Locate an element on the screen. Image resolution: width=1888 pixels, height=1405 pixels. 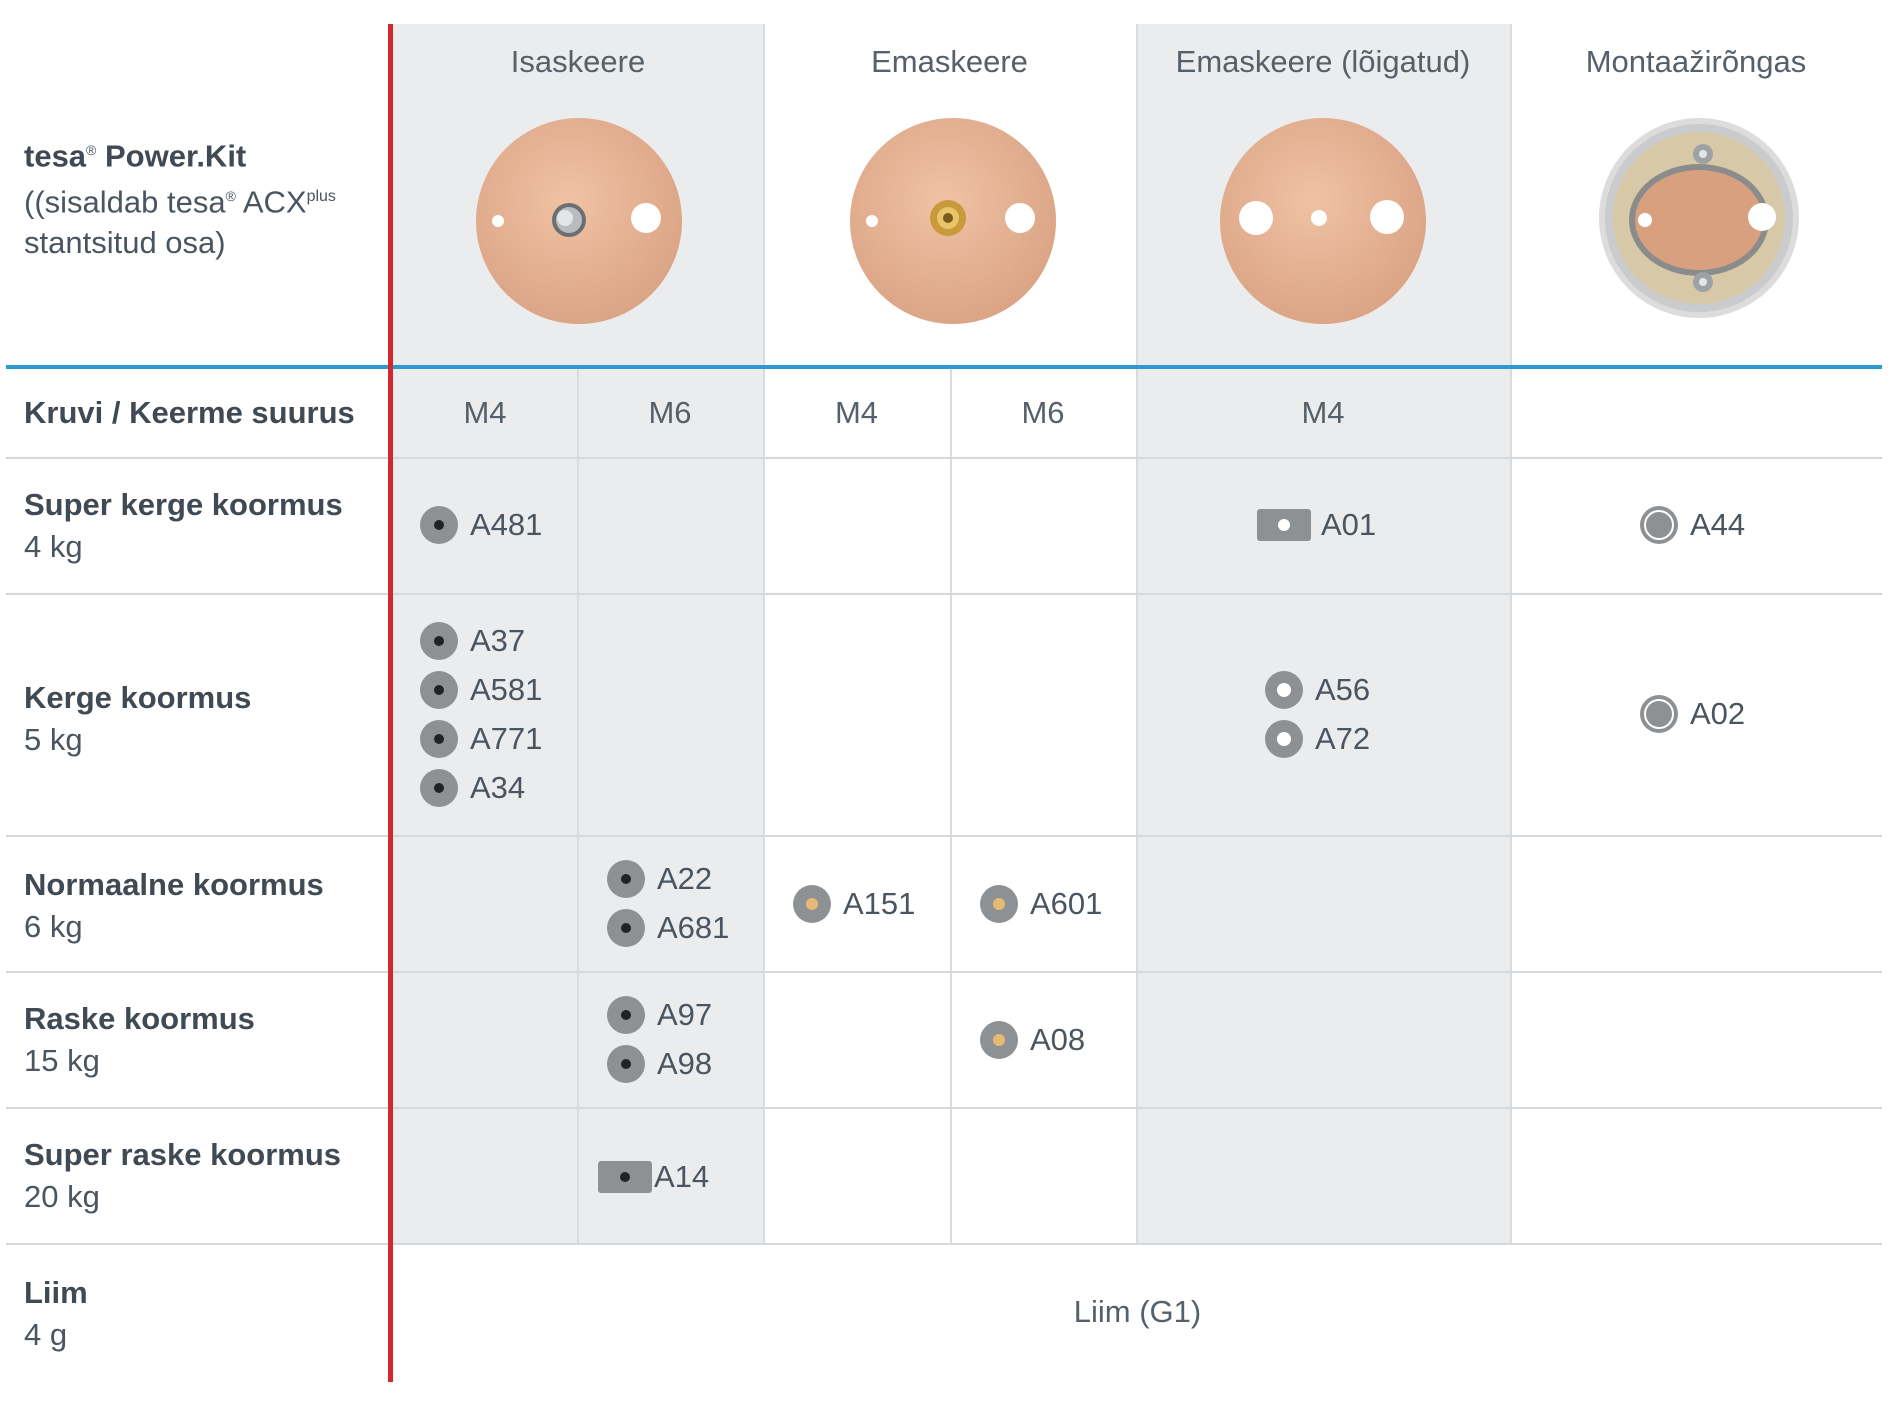
item-code: A481 is located at coordinates (506, 524).